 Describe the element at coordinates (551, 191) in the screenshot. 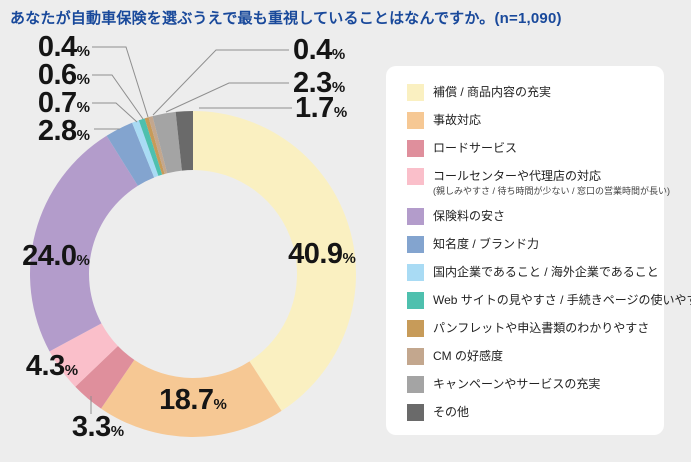

I see `legend-sublabel: (親しみやすさ / 待ち時間が少ない / 窓口の営業時間が長い)` at that location.